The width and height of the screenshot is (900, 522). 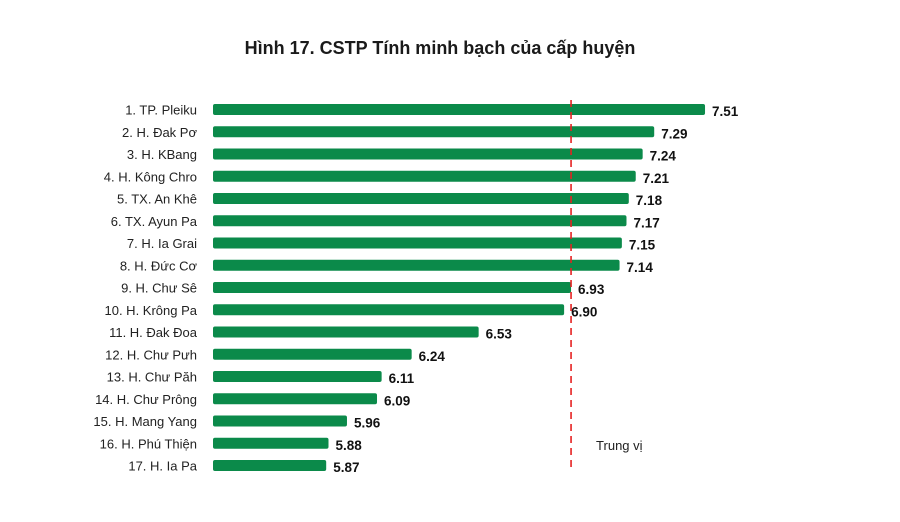 I want to click on data-label: 7.51, so click(x=725, y=111).